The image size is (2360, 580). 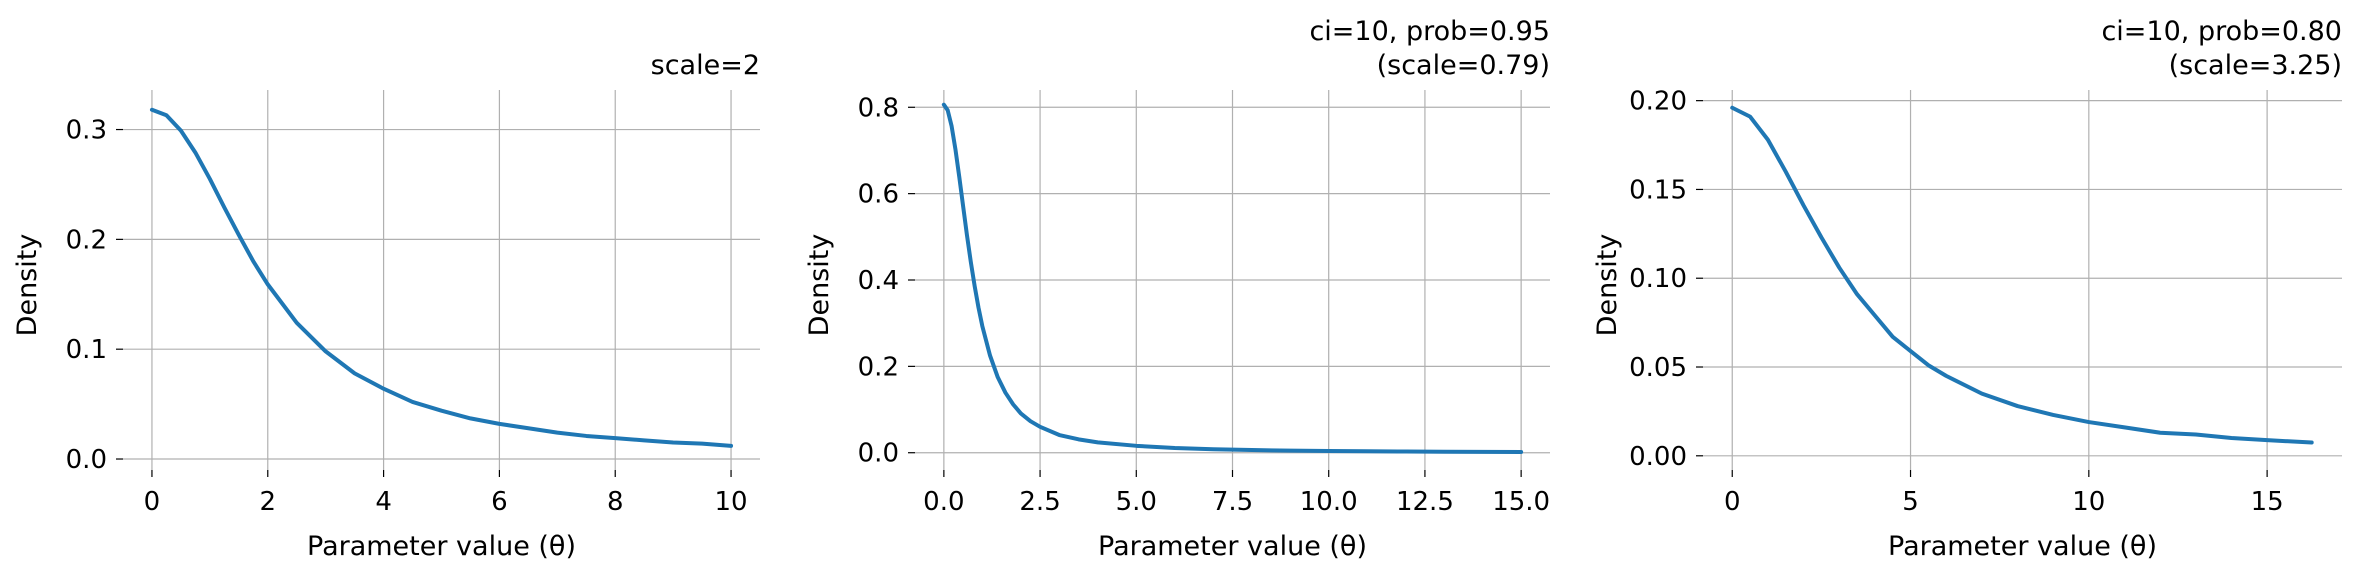 What do you see at coordinates (1329, 502) in the screenshot?
I see `x-tick-label: 10.0` at bounding box center [1329, 502].